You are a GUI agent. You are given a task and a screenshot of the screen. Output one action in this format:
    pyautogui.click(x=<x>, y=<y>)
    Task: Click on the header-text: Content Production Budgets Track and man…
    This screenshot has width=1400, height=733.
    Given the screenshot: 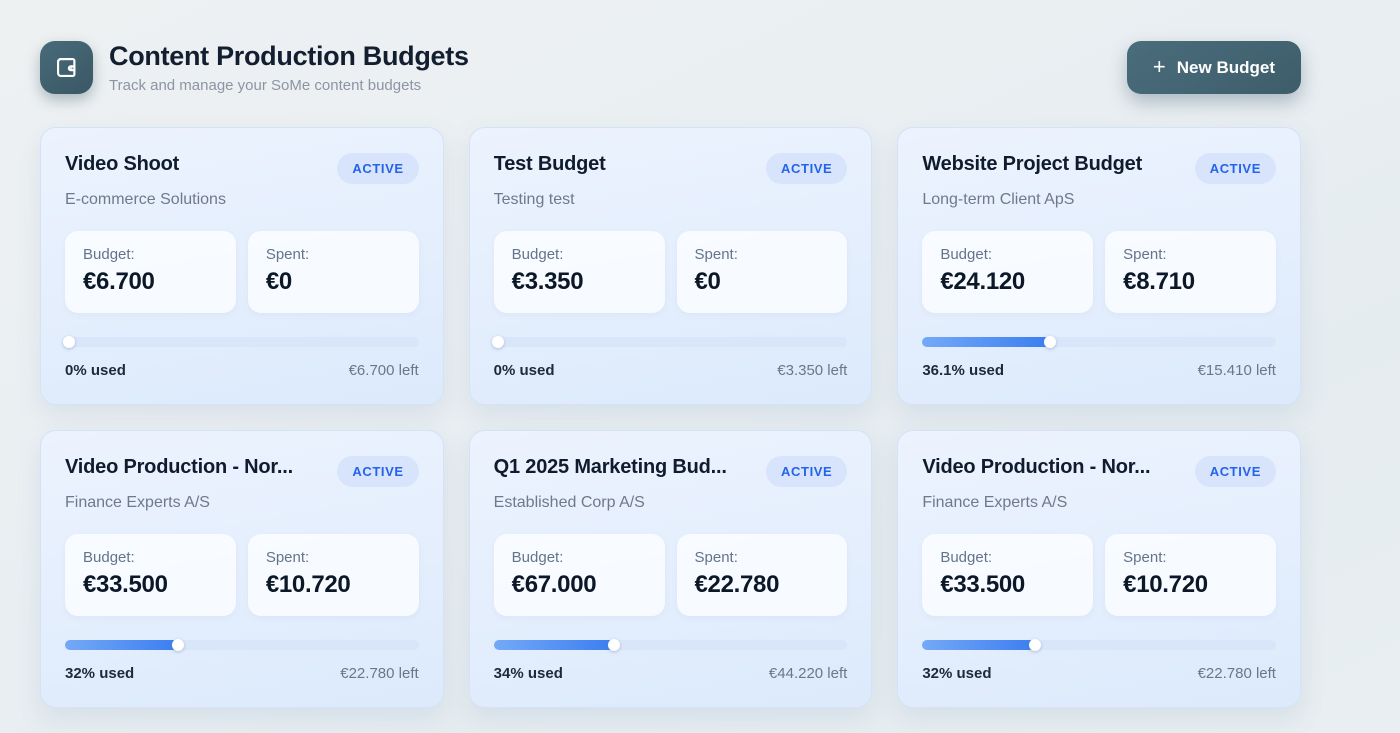 What is the action you would take?
    pyautogui.click(x=289, y=67)
    